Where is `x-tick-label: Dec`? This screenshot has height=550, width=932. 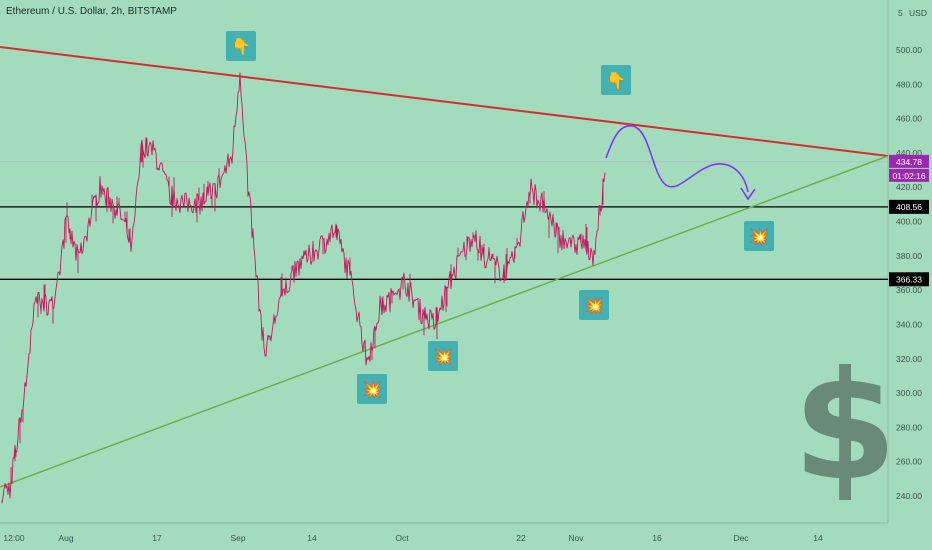 x-tick-label: Dec is located at coordinates (741, 538).